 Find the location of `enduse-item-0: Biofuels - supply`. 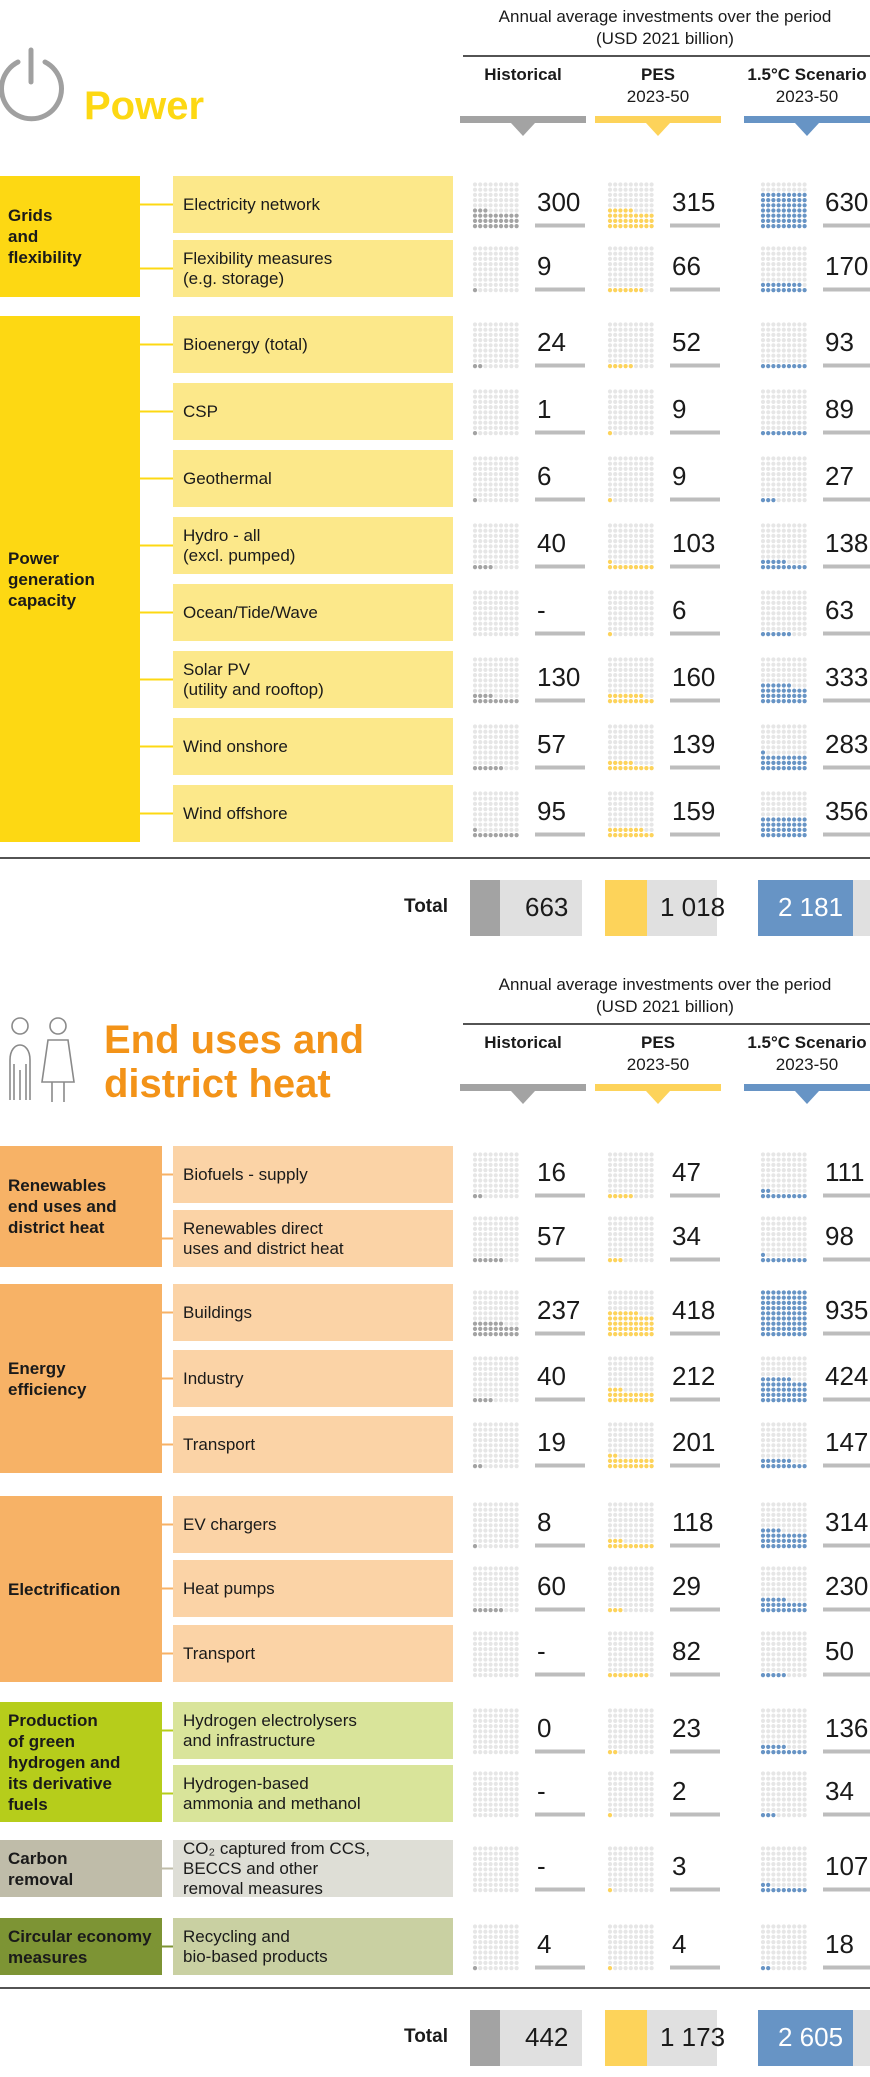

enduse-item-0: Biofuels - supply is located at coordinates (313, 1174).